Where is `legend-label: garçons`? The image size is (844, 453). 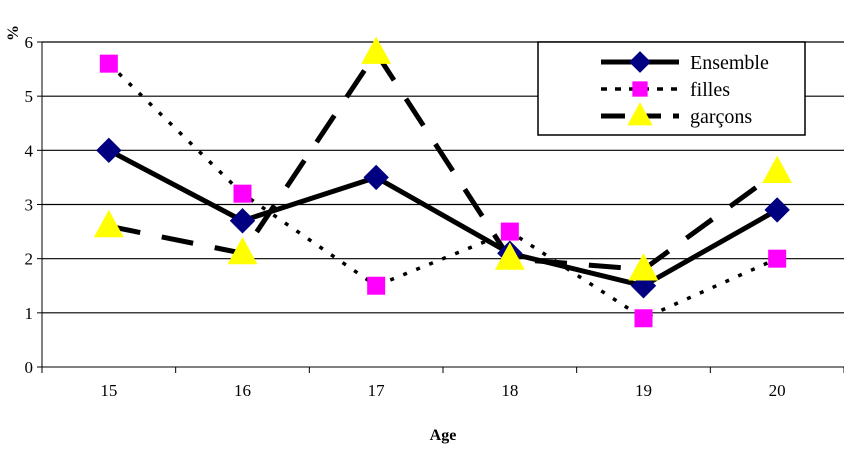
legend-label: garçons is located at coordinates (721, 117).